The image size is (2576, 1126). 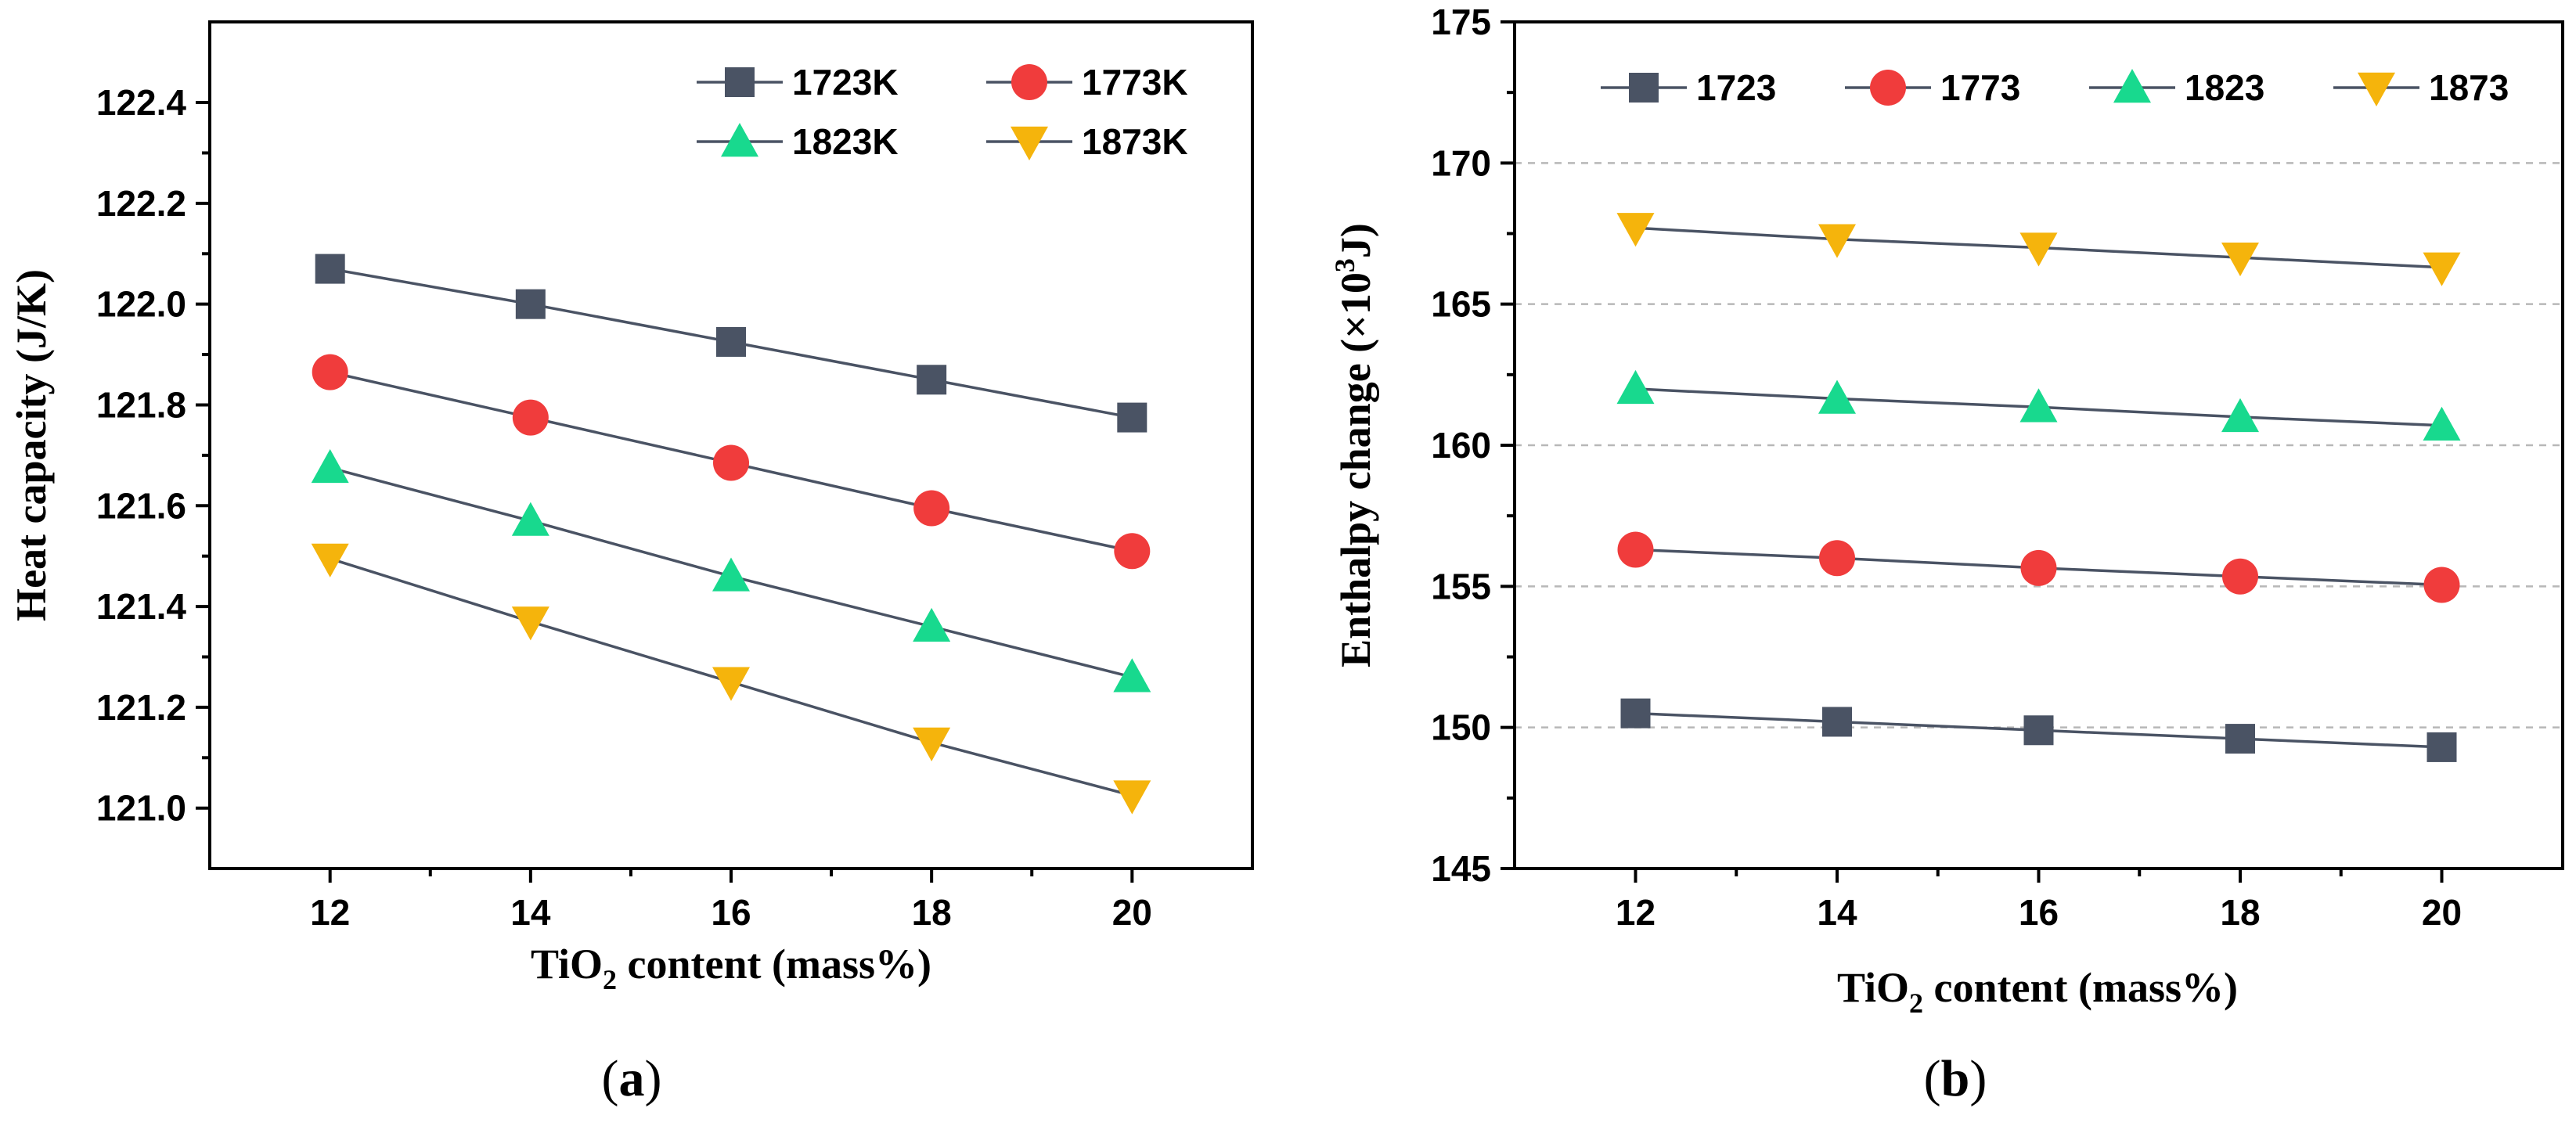 What do you see at coordinates (141, 203) in the screenshot?
I see `a-y-tick-label: 122.2` at bounding box center [141, 203].